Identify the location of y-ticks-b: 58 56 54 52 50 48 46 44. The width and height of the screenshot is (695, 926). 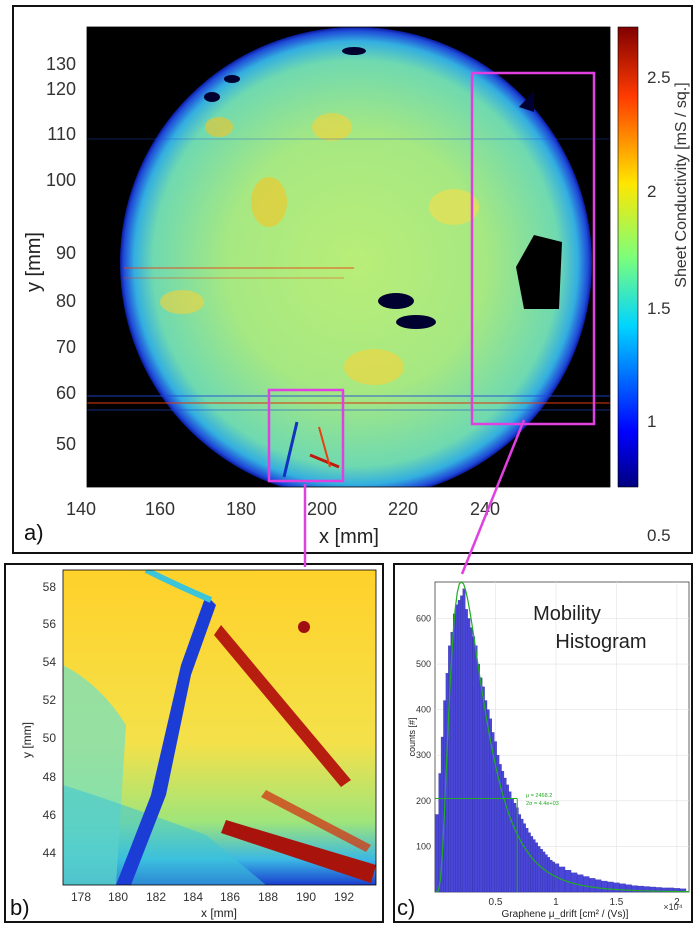
(50, 720).